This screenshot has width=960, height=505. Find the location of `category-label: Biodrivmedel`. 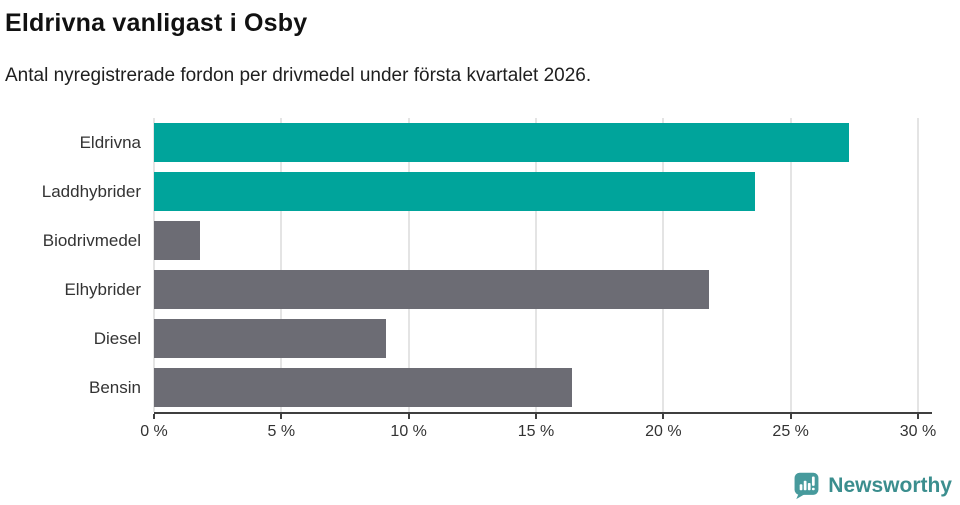

category-label: Biodrivmedel is located at coordinates (91, 240).